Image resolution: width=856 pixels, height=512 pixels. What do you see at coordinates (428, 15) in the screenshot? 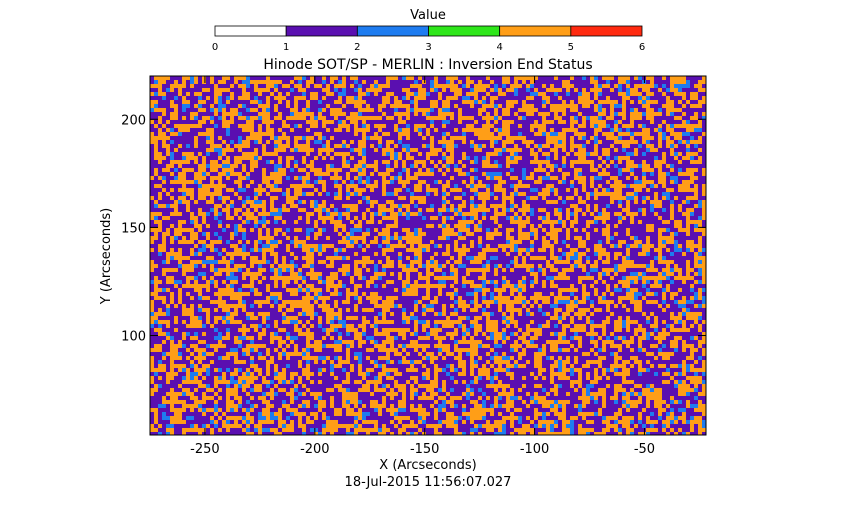
I see `colorbar-label: Value` at bounding box center [428, 15].